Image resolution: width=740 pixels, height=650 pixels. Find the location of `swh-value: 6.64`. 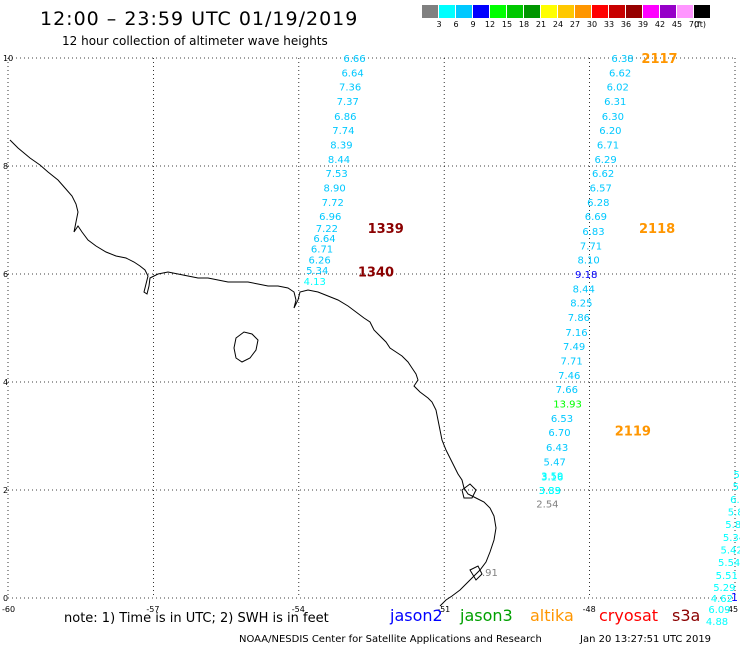

swh-value: 6.64 is located at coordinates (352, 74).